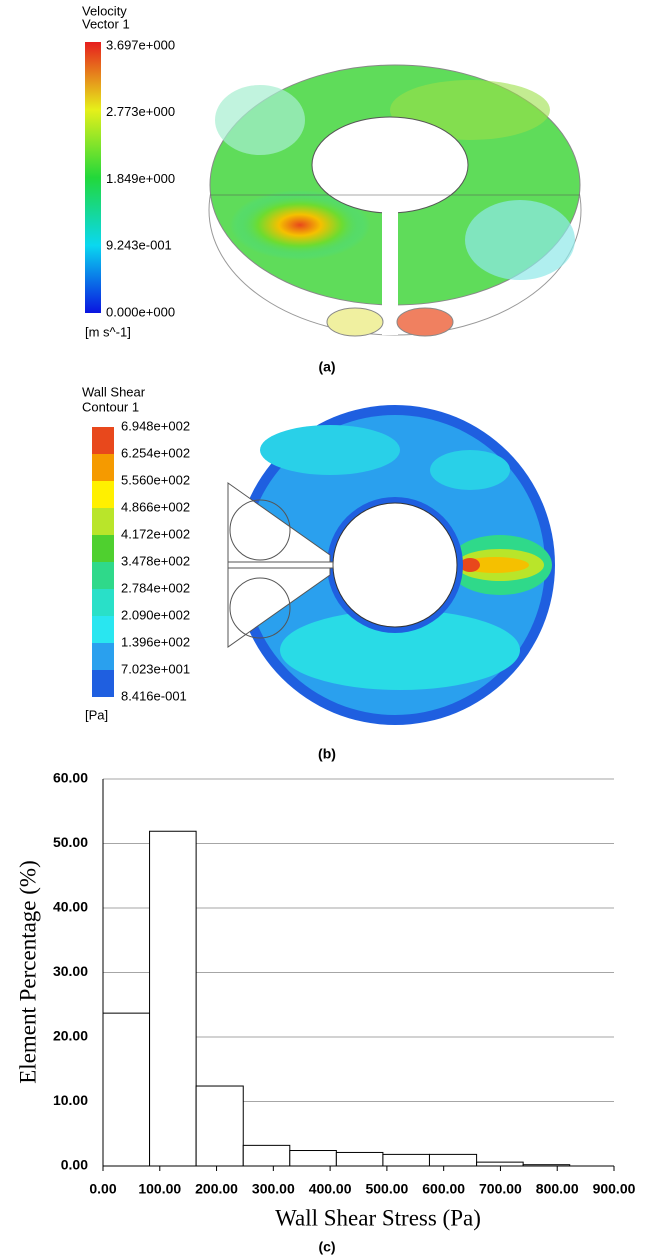 Image resolution: width=654 pixels, height=1260 pixels. I want to click on colorbar-label: 1.849e+000, so click(140, 178).